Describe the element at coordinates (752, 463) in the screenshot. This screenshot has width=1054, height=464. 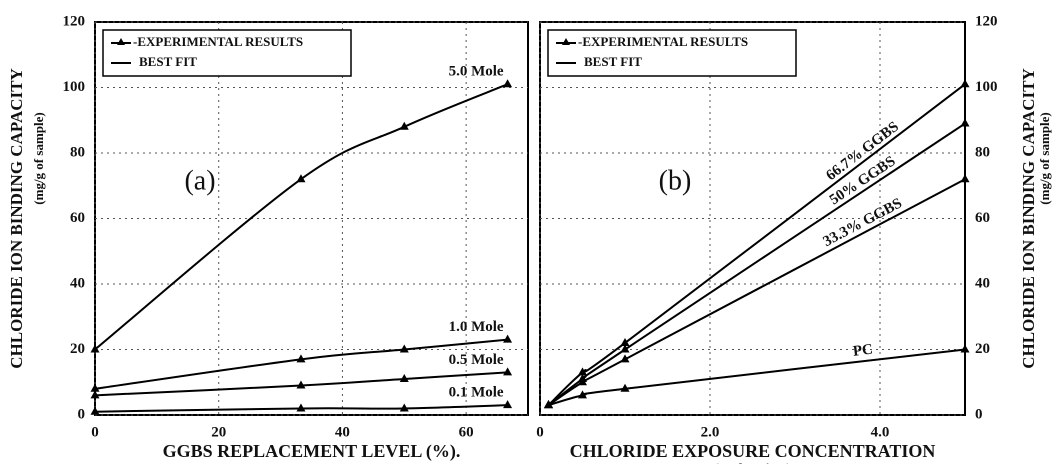
I see `x-axis-sublabel: (Mole/ Litre)` at that location.